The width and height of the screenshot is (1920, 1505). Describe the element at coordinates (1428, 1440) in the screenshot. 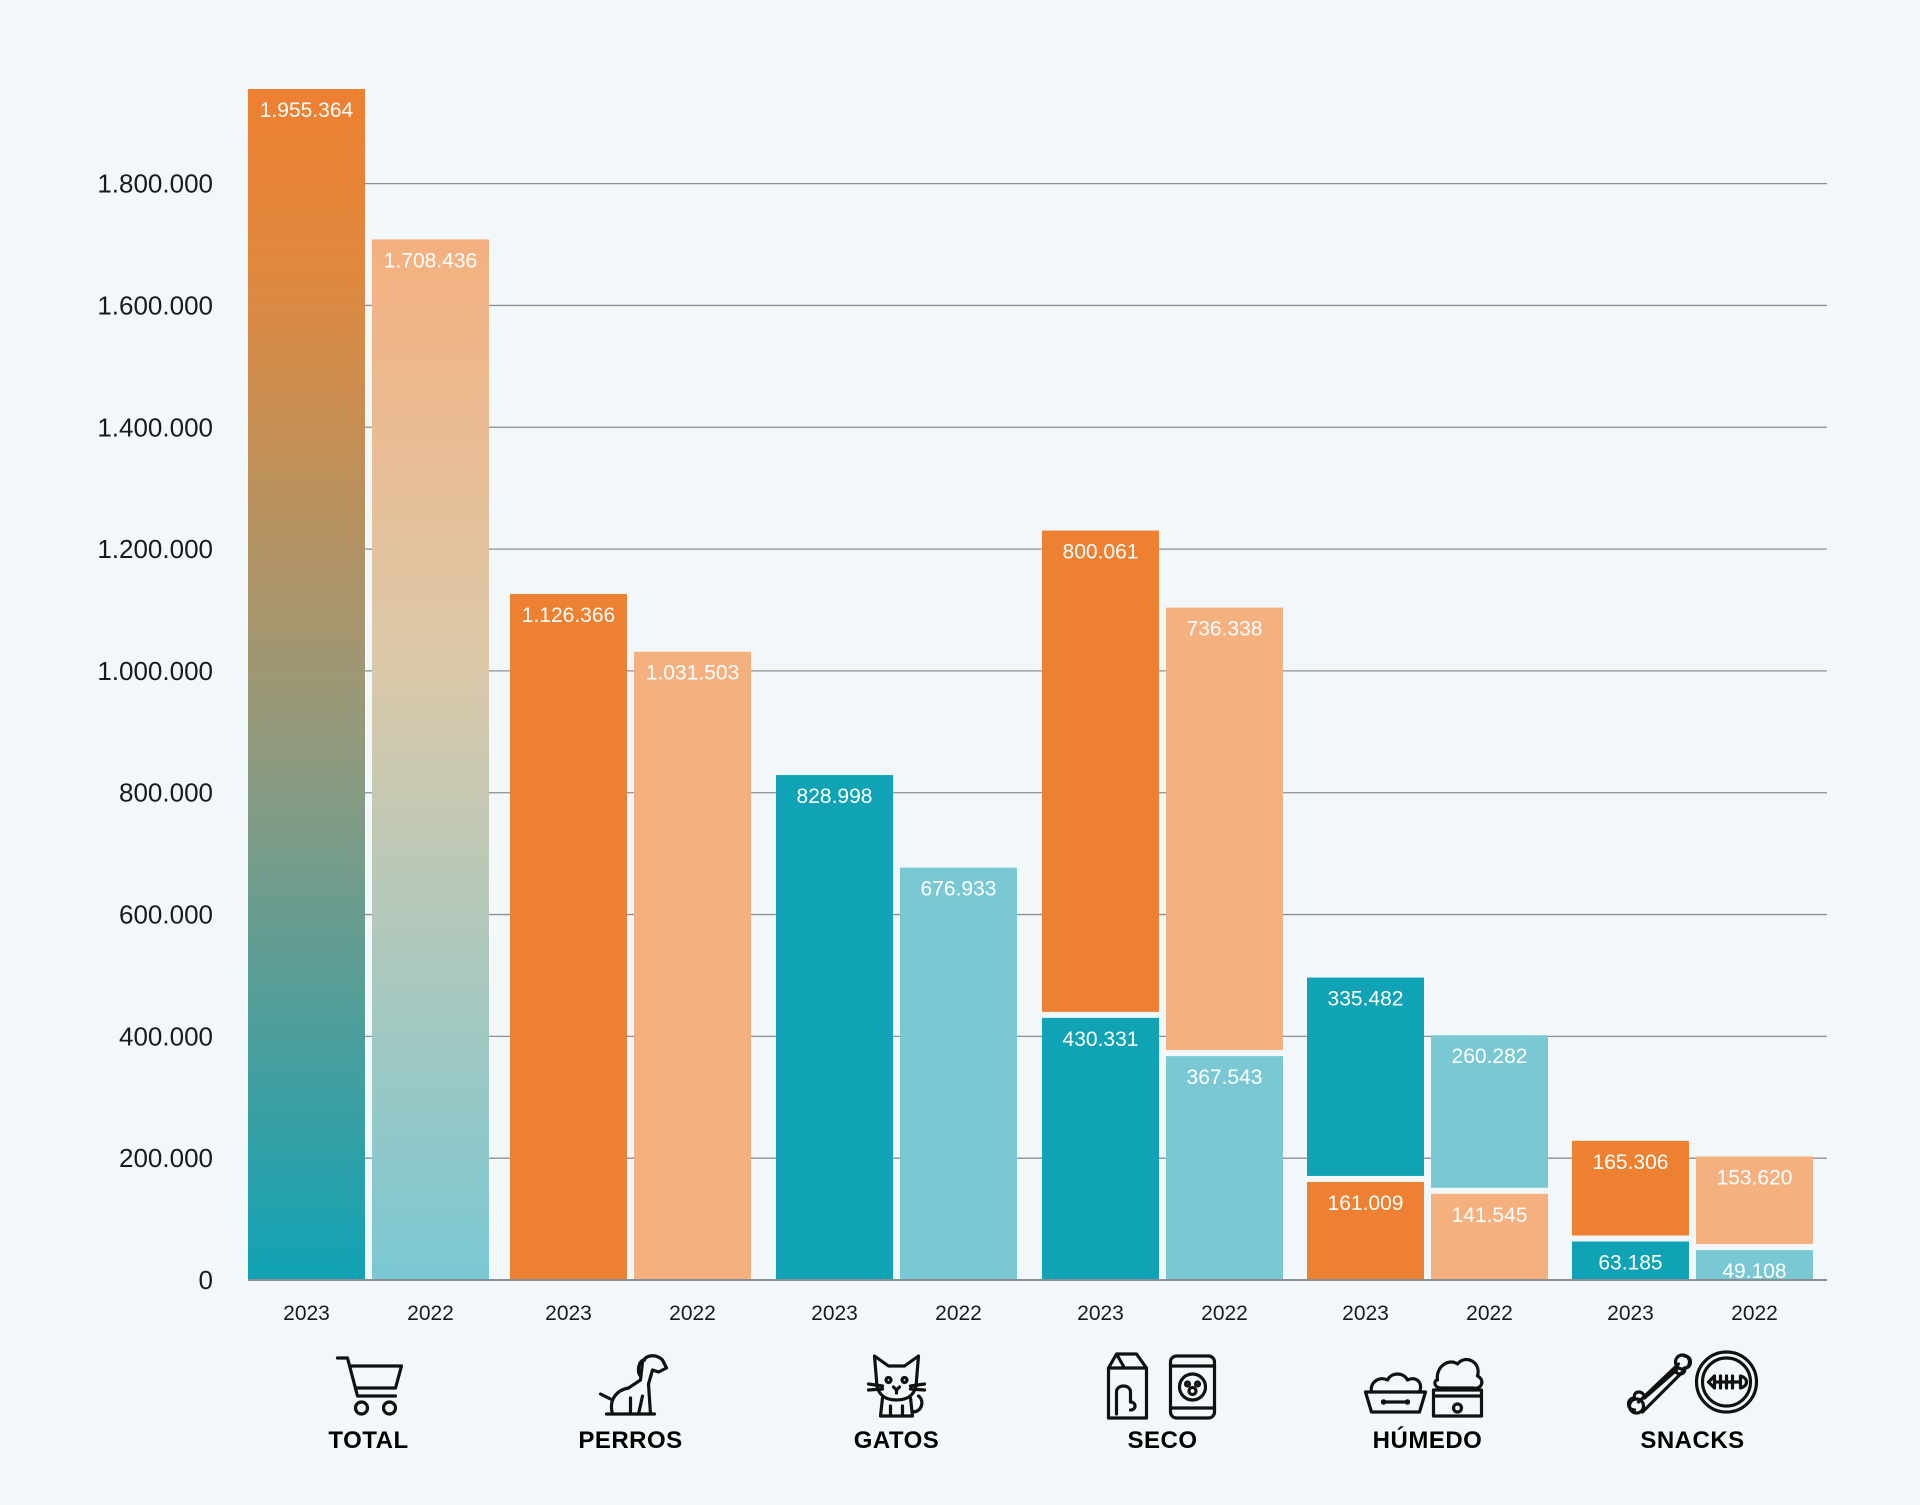

I see `group-label-húmedo: HÚMEDO` at that location.